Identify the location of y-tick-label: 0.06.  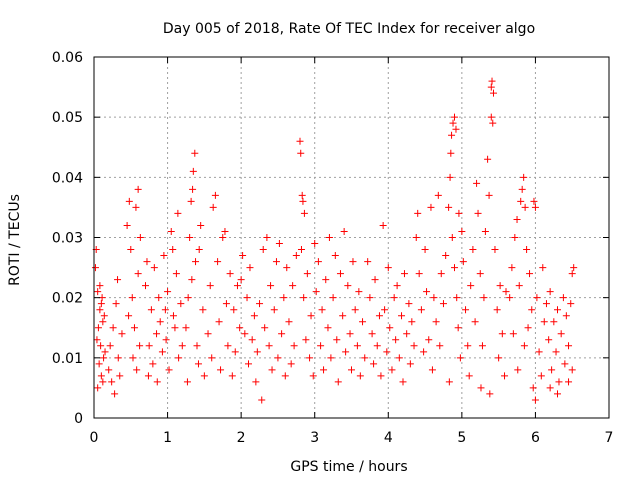
(67, 58).